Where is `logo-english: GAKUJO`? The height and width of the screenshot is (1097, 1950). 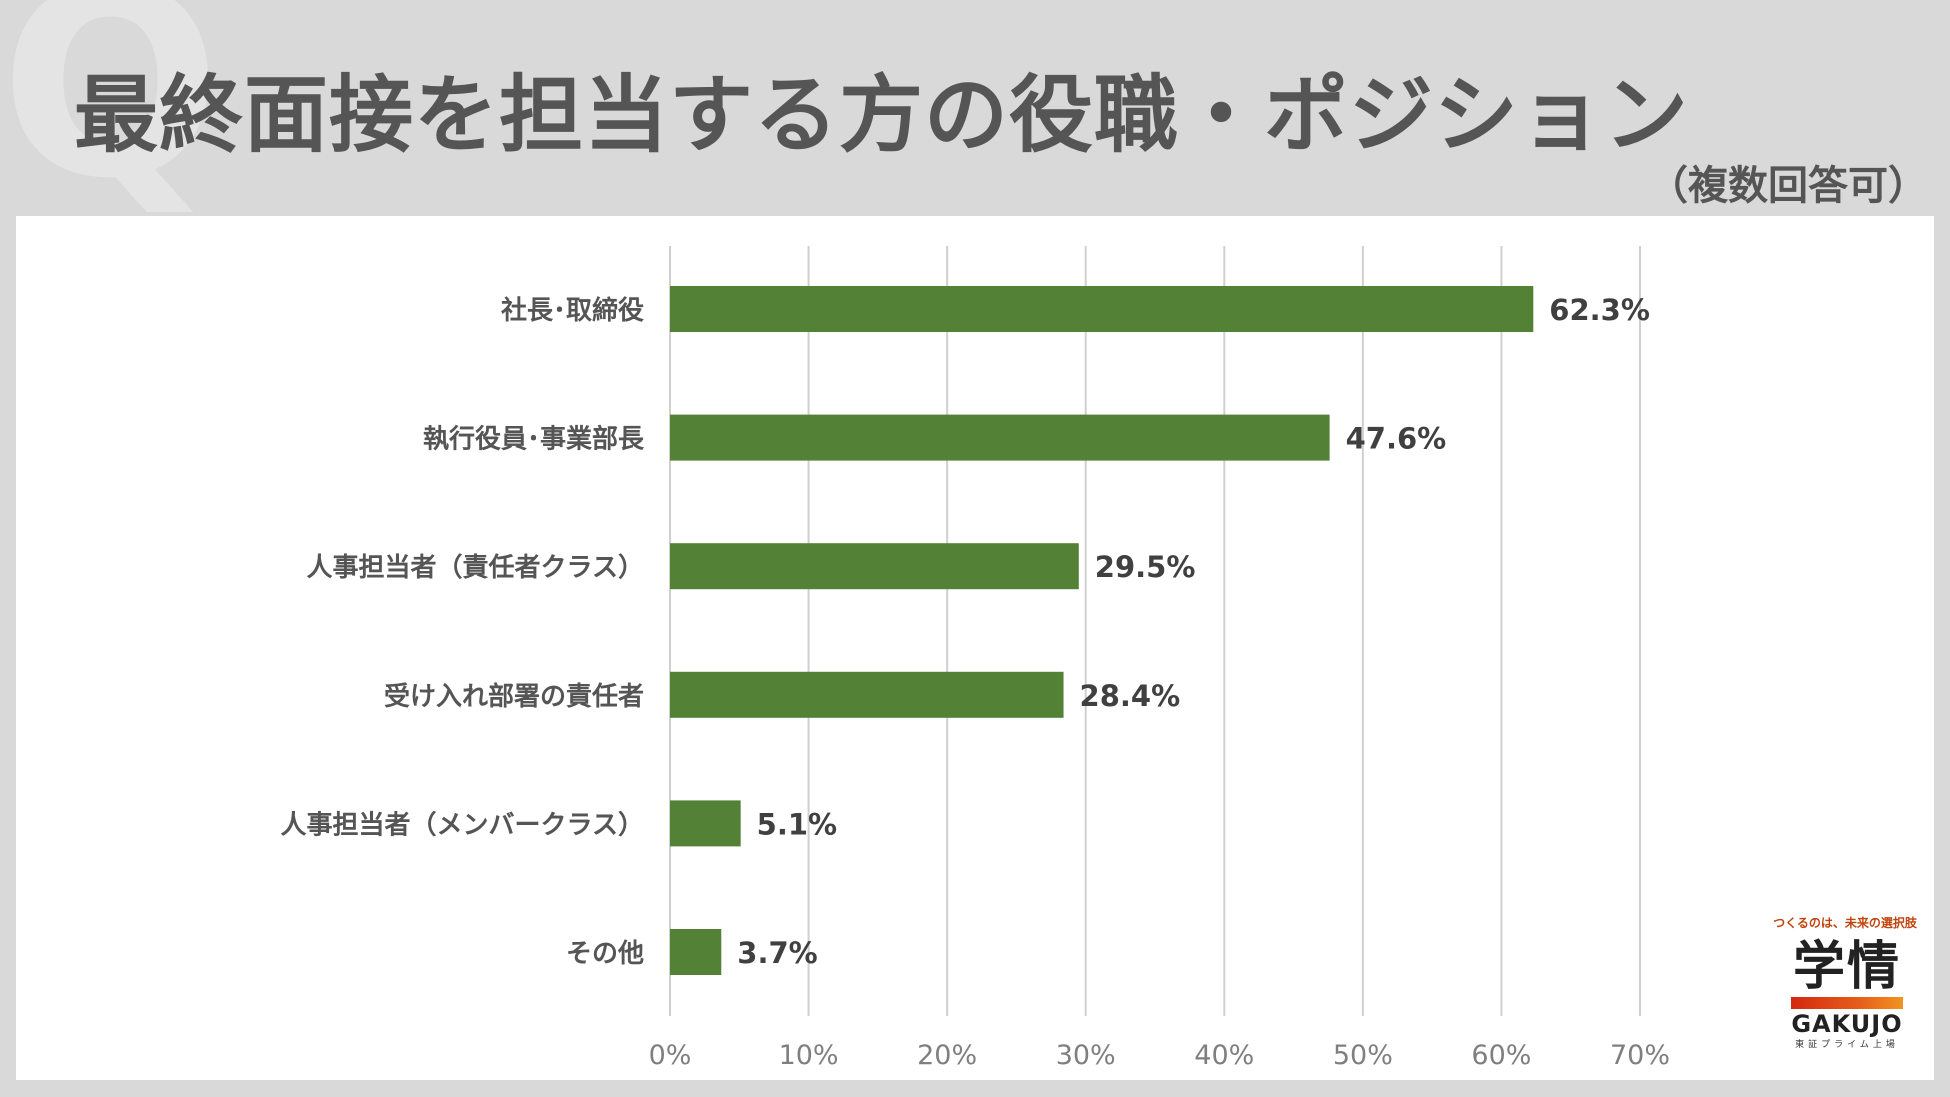
logo-english: GAKUJO is located at coordinates (1847, 1024).